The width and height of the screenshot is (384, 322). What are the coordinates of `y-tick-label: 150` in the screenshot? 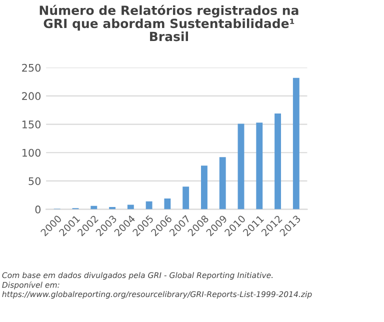 It's located at (31, 124).